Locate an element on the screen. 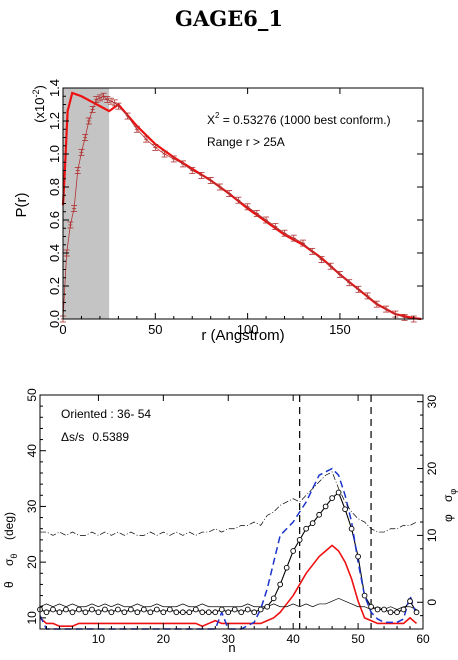 This screenshot has height=660, width=458. bottom-left-axis-label: θ σθ (deg) is located at coordinates (10, 550).